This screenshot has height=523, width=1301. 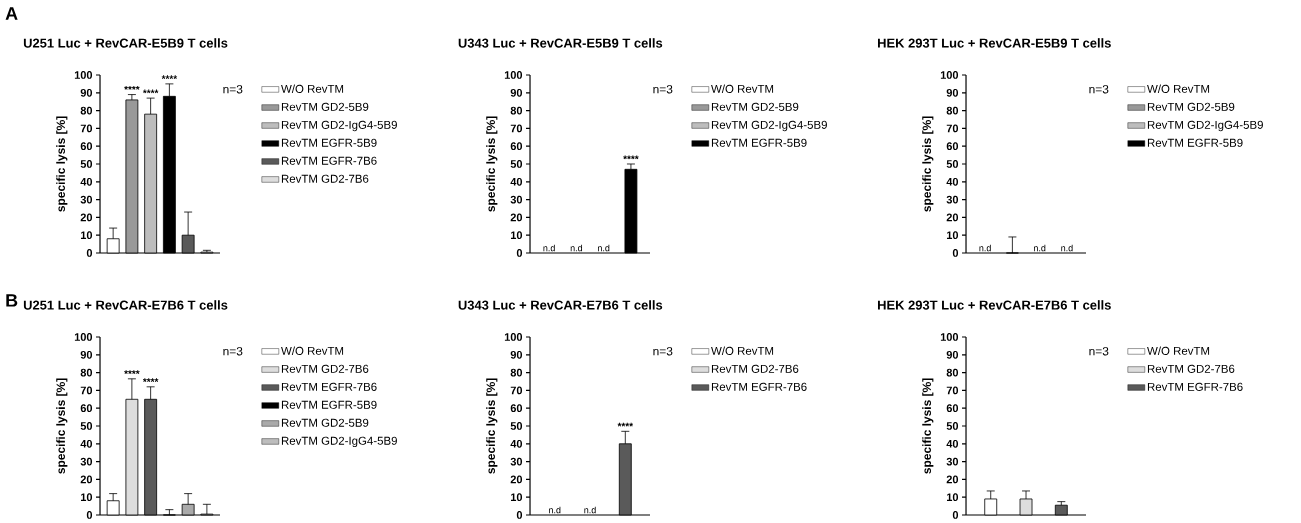 What do you see at coordinates (11, 13) in the screenshot?
I see `text: A` at bounding box center [11, 13].